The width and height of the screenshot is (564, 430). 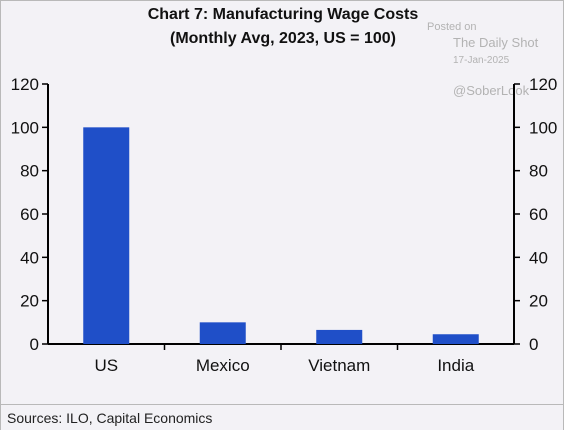 I want to click on x-category-label: Mexico, so click(x=223, y=365).